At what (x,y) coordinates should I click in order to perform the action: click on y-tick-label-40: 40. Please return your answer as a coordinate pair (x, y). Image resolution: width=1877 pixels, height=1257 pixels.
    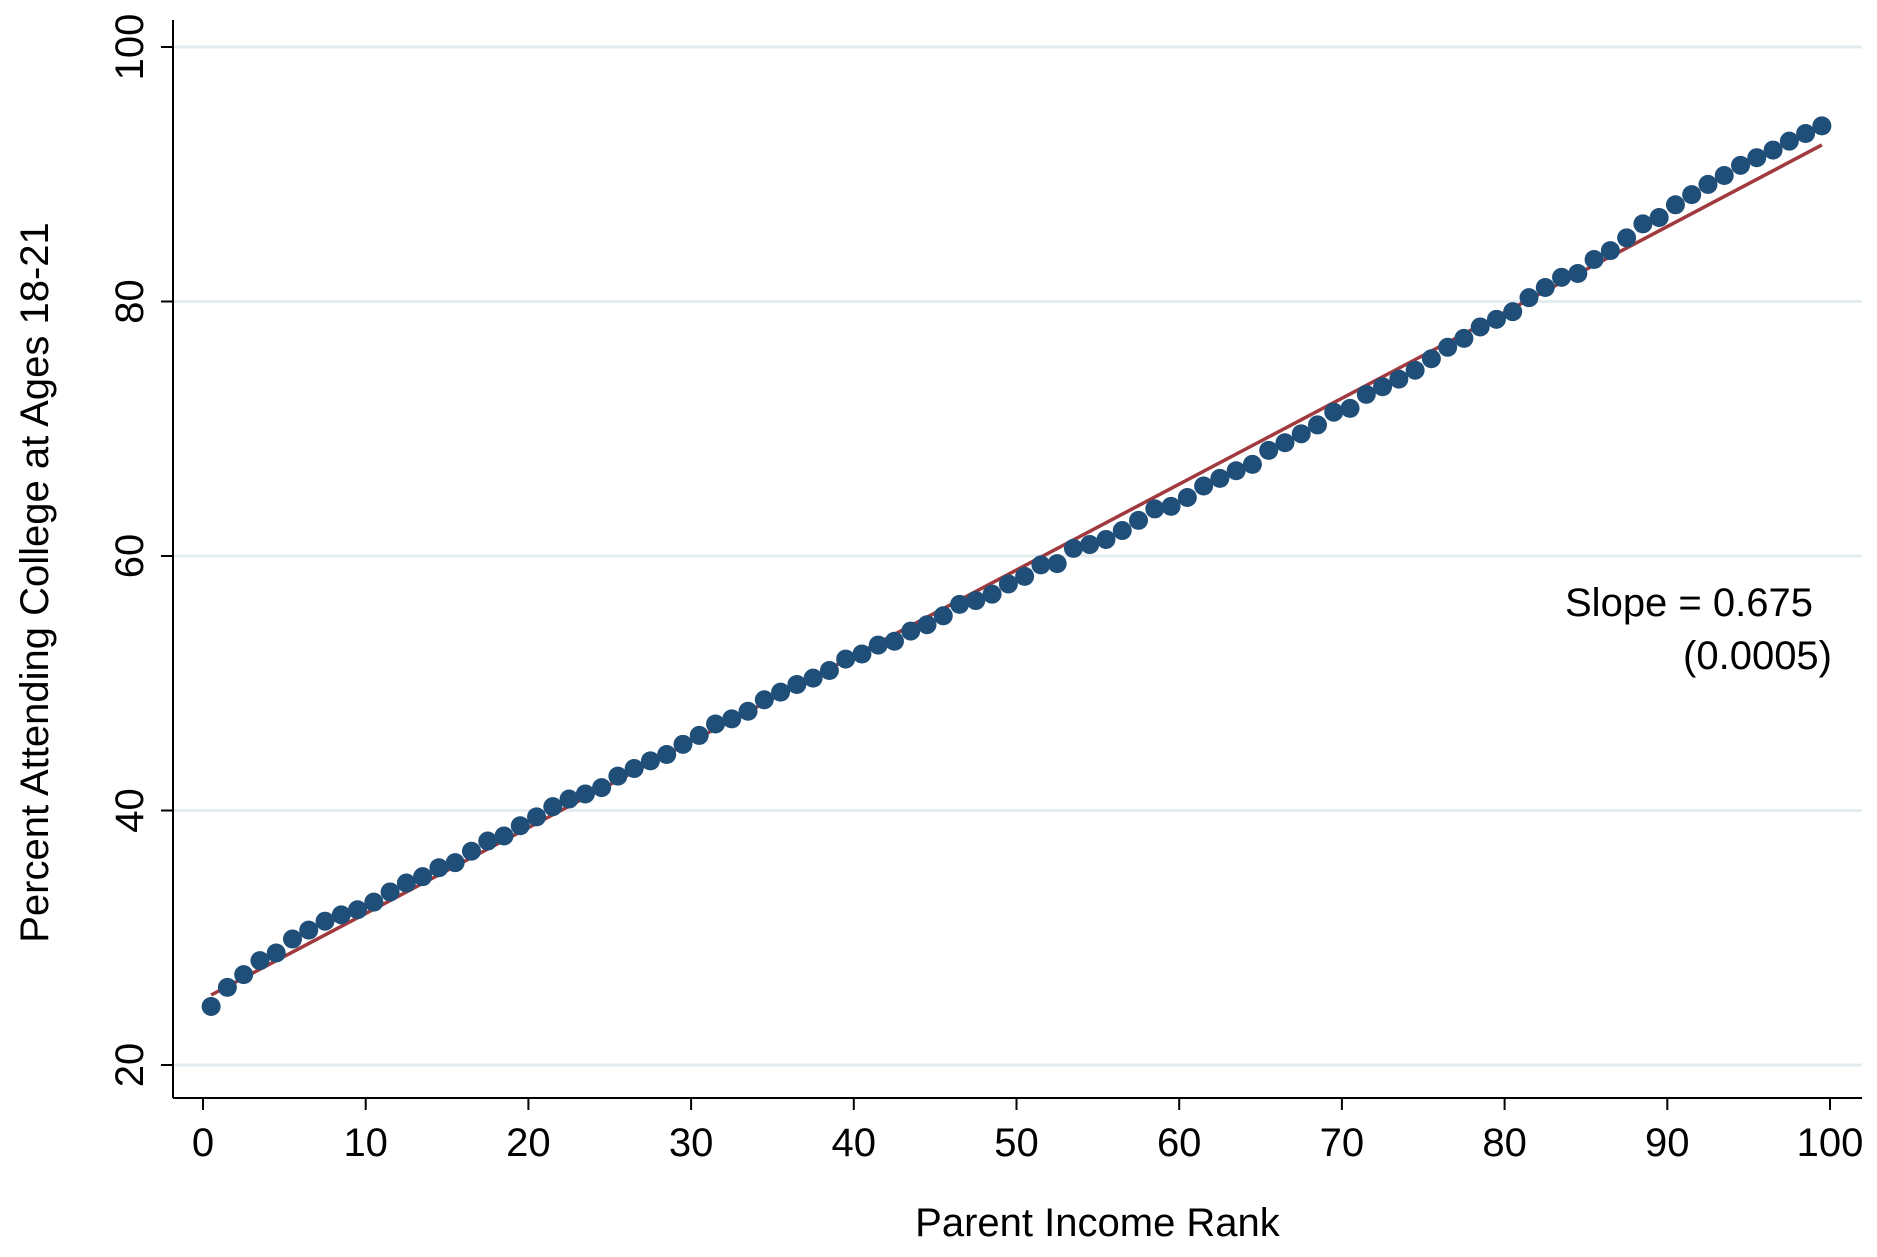
    Looking at the image, I should click on (130, 810).